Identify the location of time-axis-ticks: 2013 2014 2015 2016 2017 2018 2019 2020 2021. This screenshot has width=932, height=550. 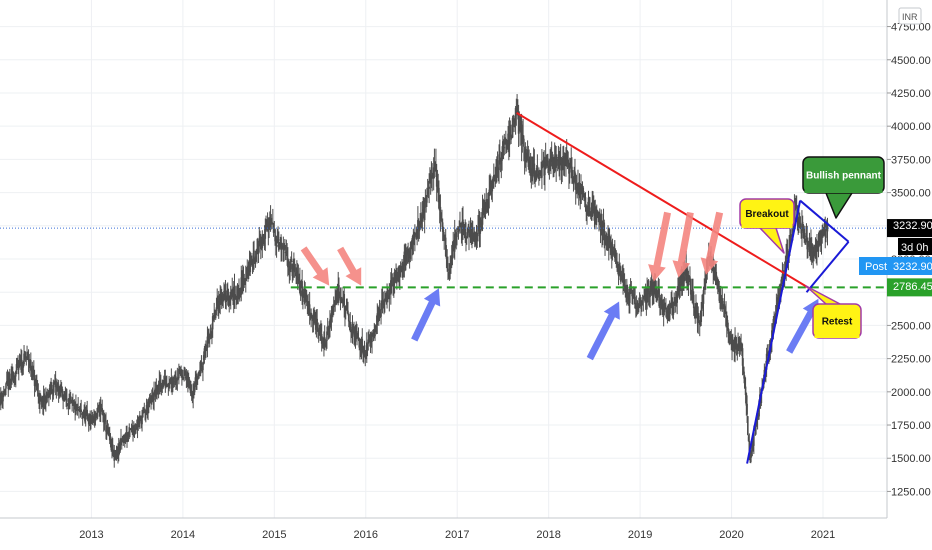
(457, 535).